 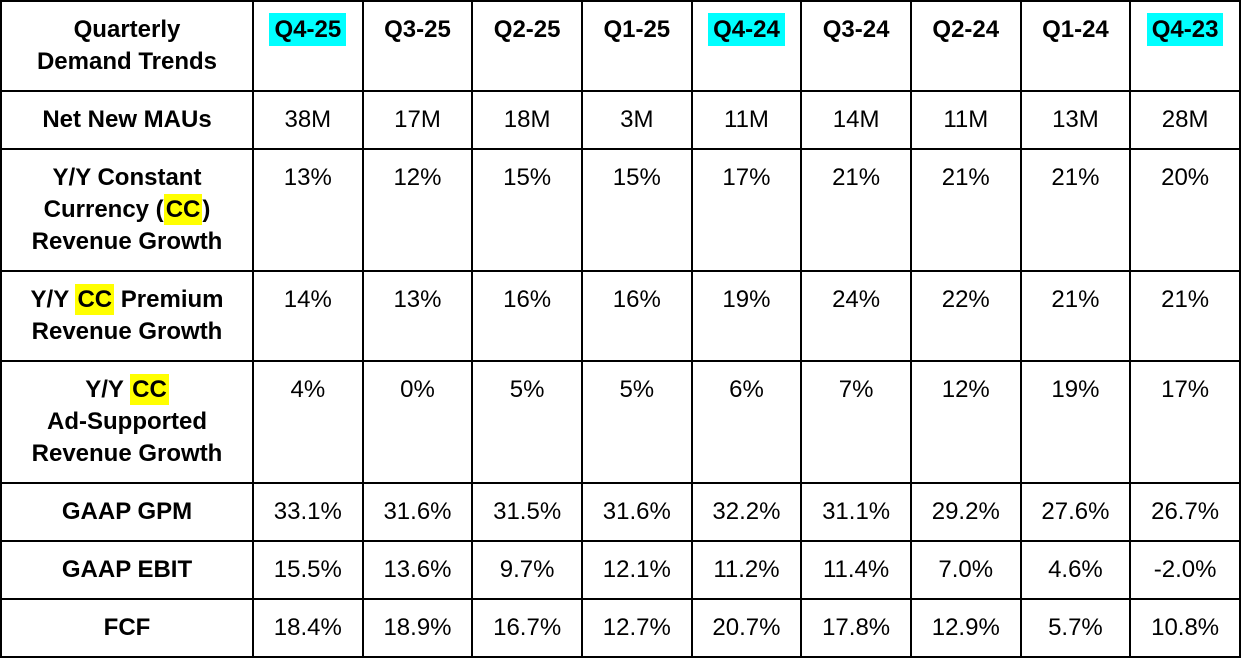 What do you see at coordinates (1185, 120) in the screenshot?
I see `cell-net-new-maus-q4-23: 28M` at bounding box center [1185, 120].